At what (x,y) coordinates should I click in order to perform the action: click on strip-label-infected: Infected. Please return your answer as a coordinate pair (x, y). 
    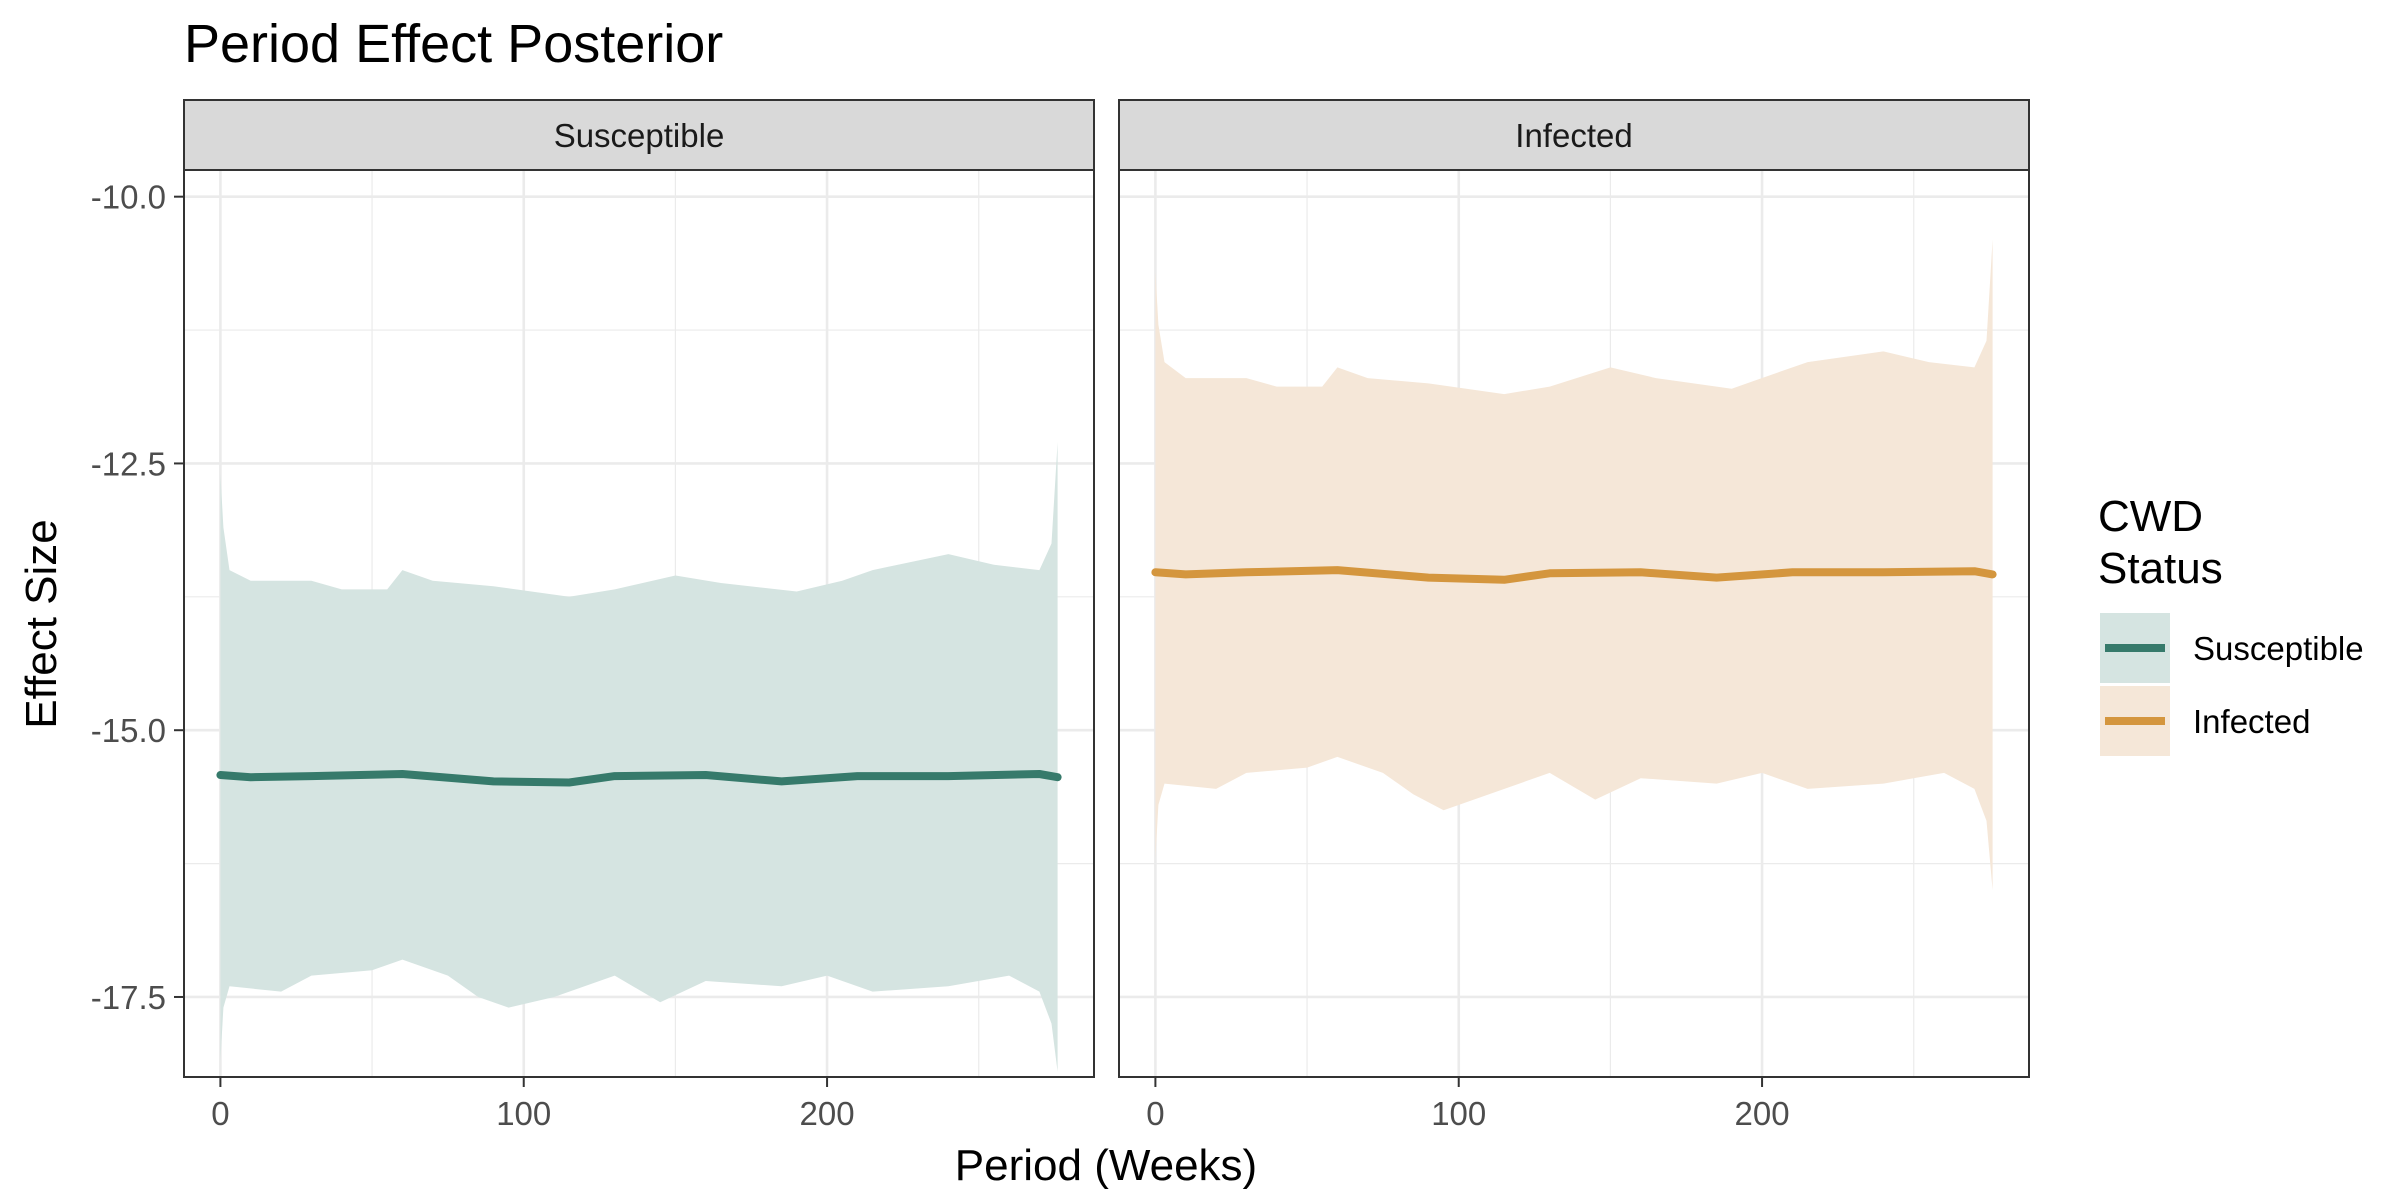
    Looking at the image, I should click on (1573, 135).